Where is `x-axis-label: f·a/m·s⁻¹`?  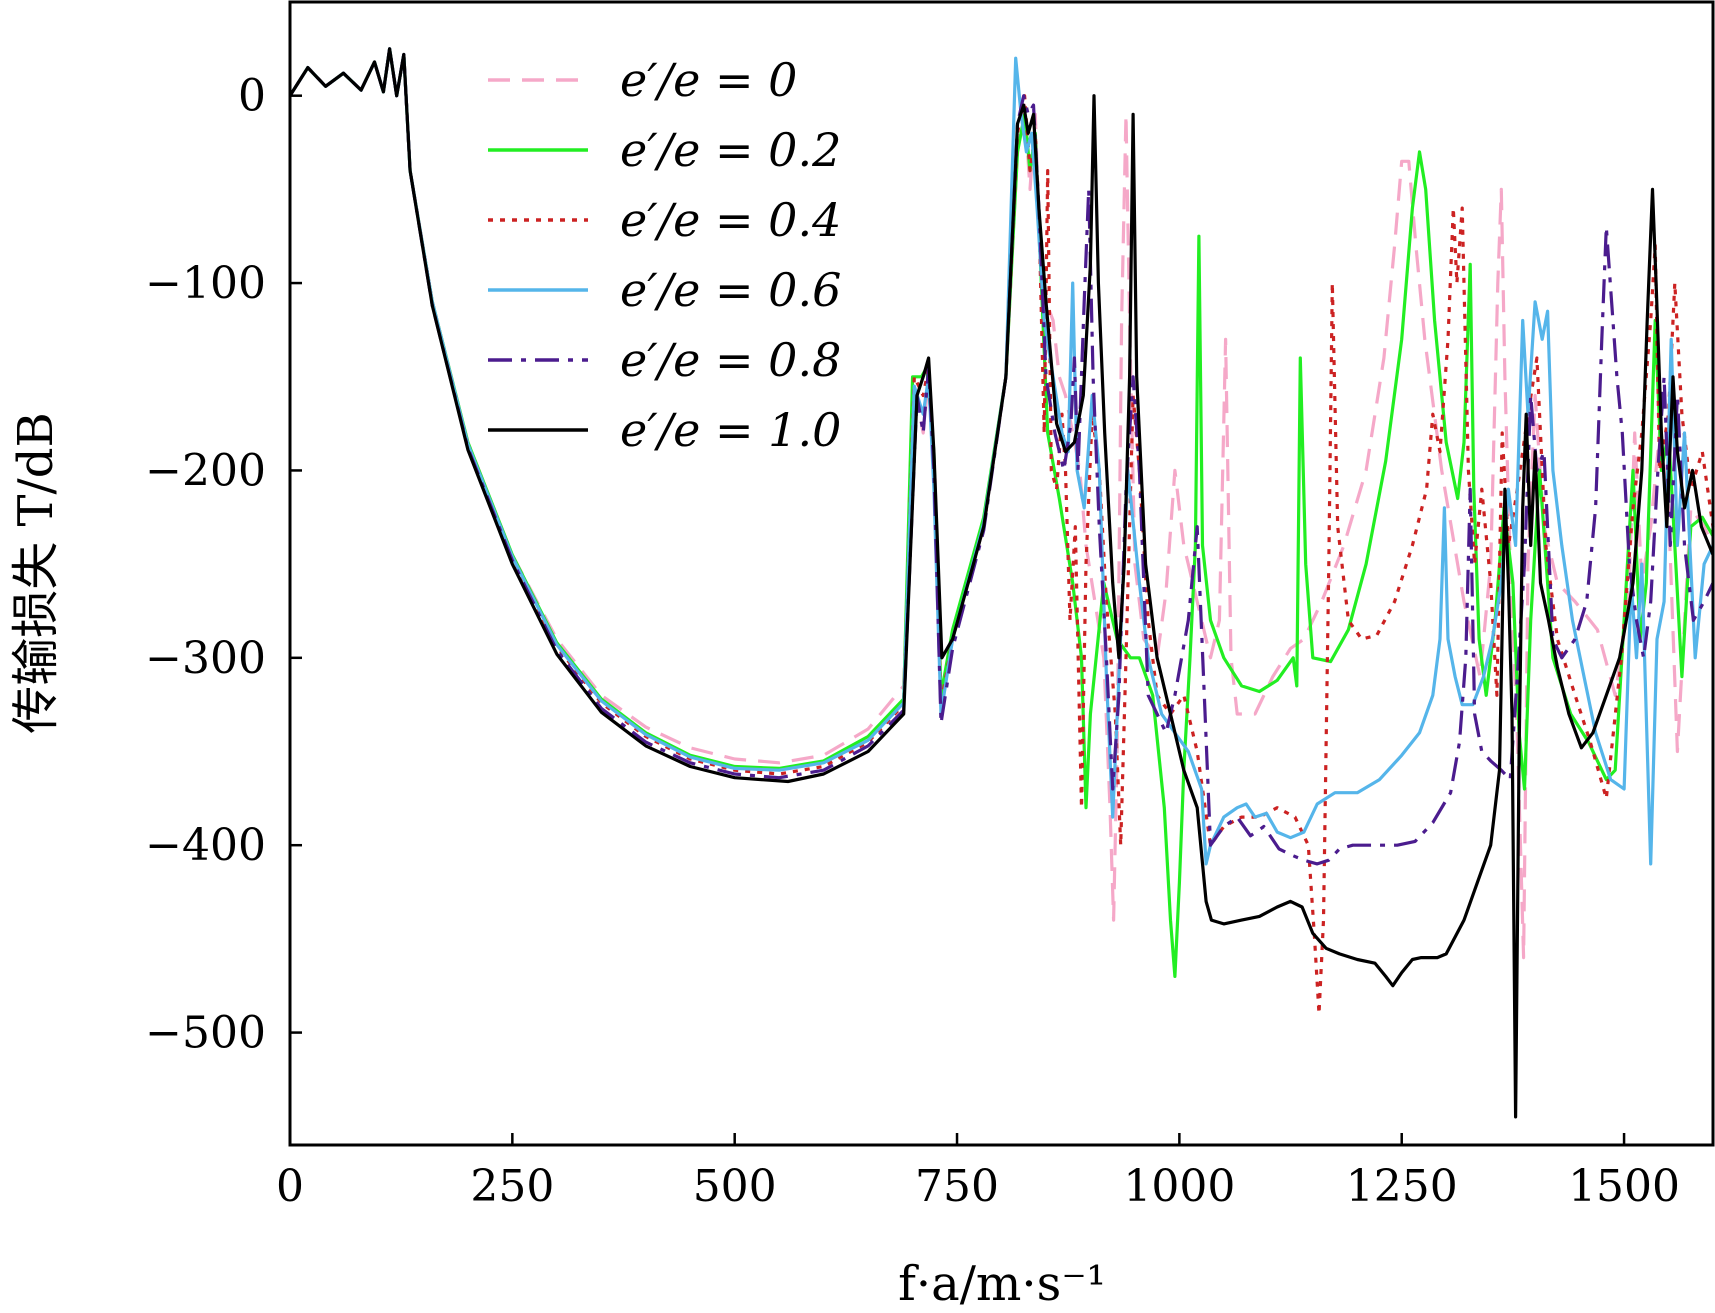
x-axis-label: f·a/m·s⁻¹ is located at coordinates (1002, 1284).